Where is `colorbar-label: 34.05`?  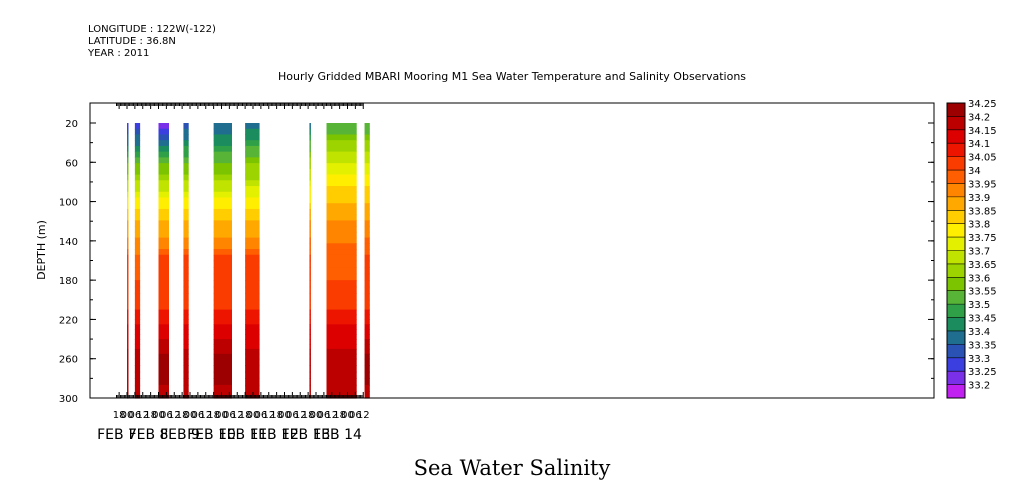
colorbar-label: 34.05 is located at coordinates (982, 158).